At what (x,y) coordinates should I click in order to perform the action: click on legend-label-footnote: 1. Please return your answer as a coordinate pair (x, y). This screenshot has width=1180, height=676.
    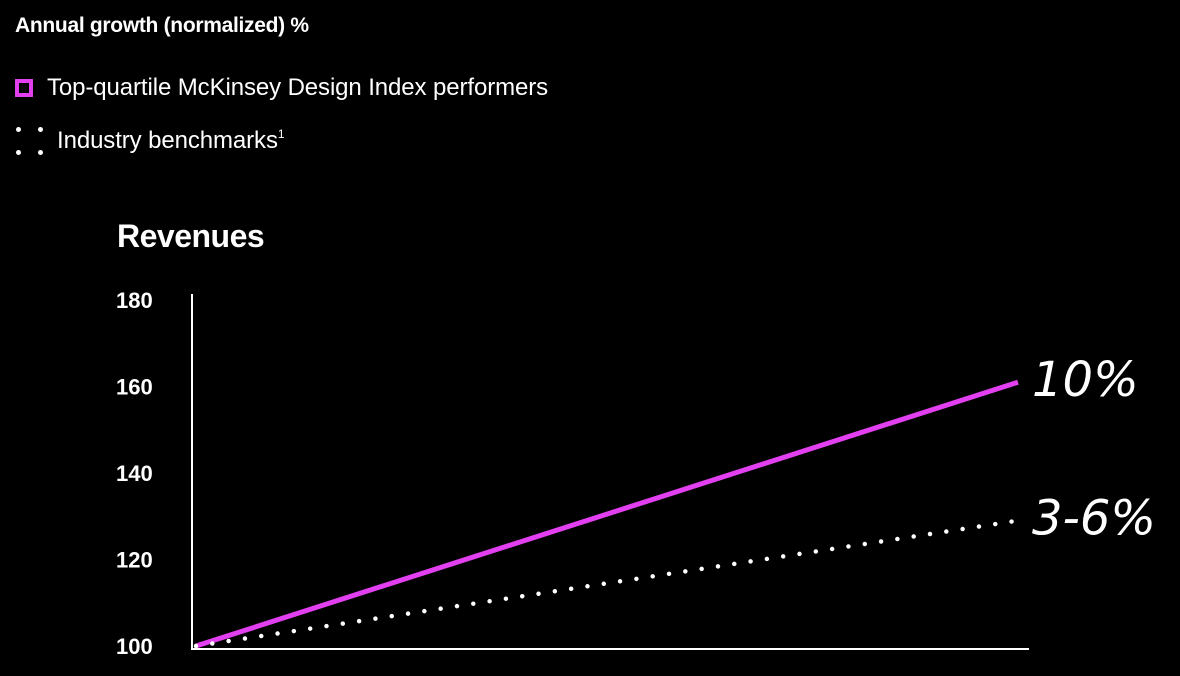
    Looking at the image, I should click on (281, 134).